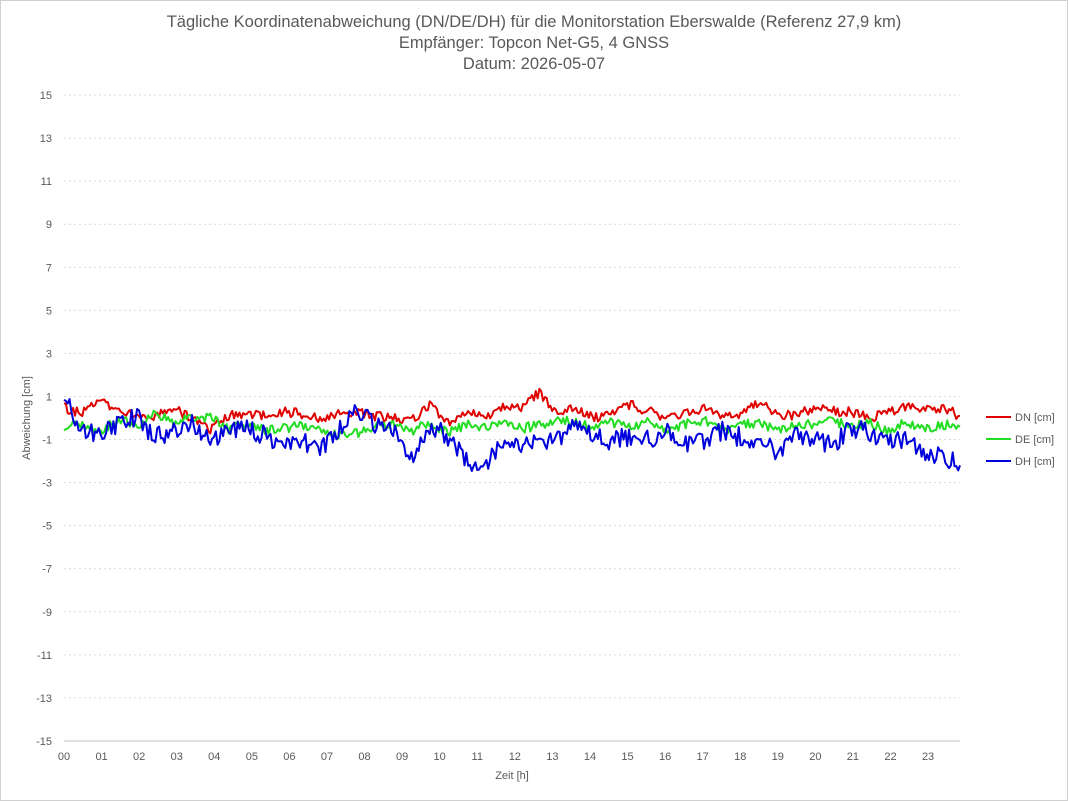 The width and height of the screenshot is (1068, 801). I want to click on x-tick-label: 04, so click(214, 757).